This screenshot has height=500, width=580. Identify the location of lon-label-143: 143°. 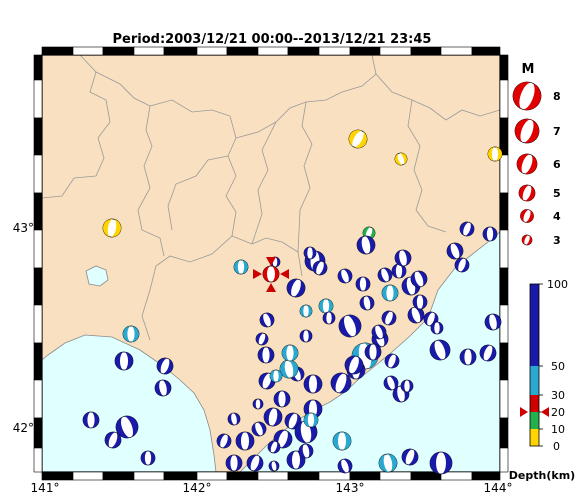
(350, 488).